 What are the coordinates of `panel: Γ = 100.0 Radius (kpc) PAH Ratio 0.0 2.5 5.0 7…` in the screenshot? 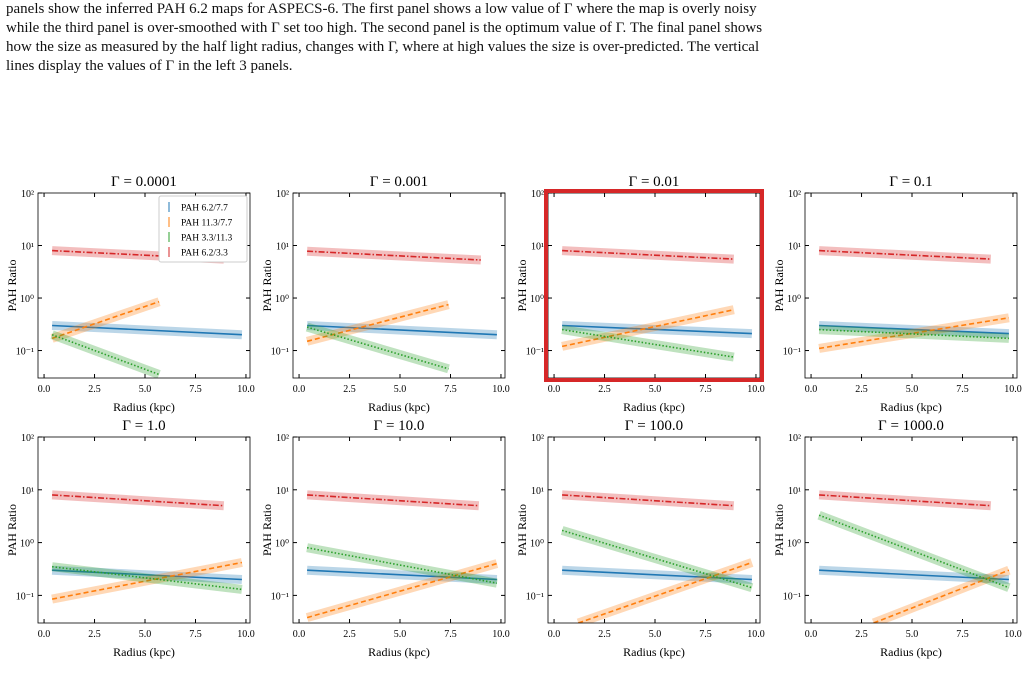 It's located at (640, 538).